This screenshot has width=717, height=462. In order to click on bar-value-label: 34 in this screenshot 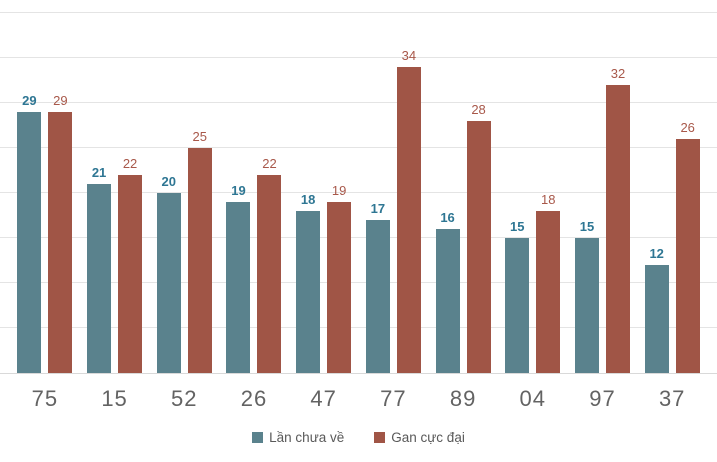, I will do `click(409, 55)`.